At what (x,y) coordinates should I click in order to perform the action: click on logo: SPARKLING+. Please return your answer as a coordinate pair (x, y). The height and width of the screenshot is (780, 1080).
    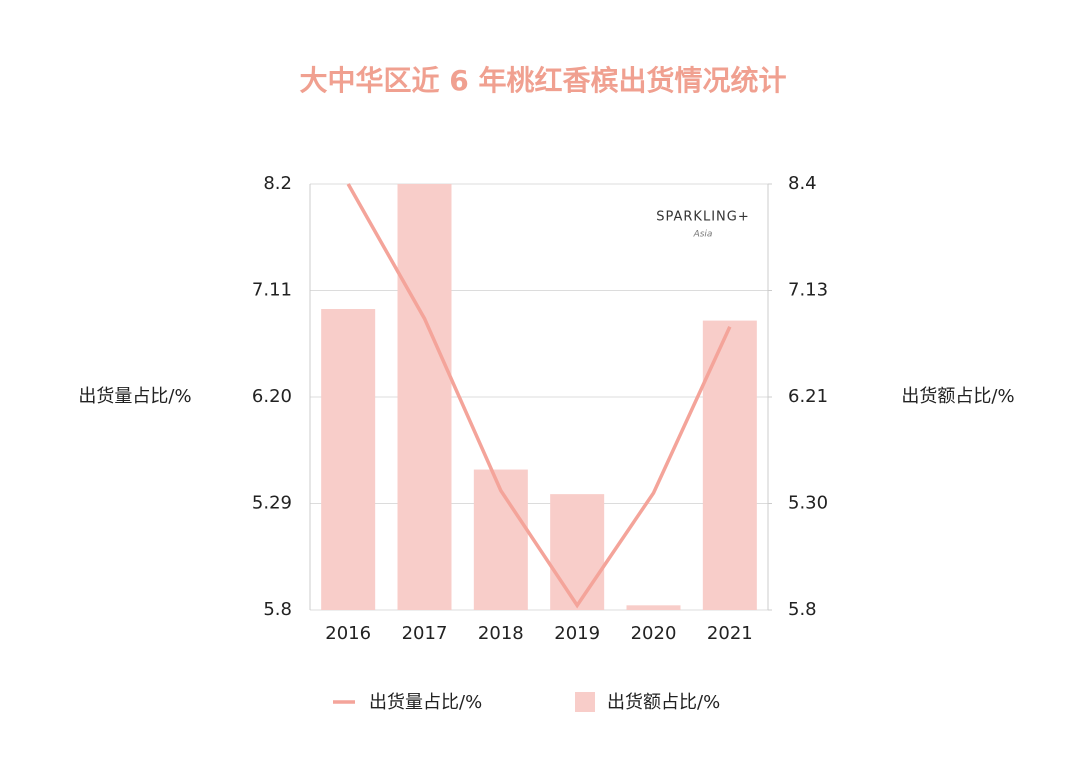
    Looking at the image, I should click on (702, 217).